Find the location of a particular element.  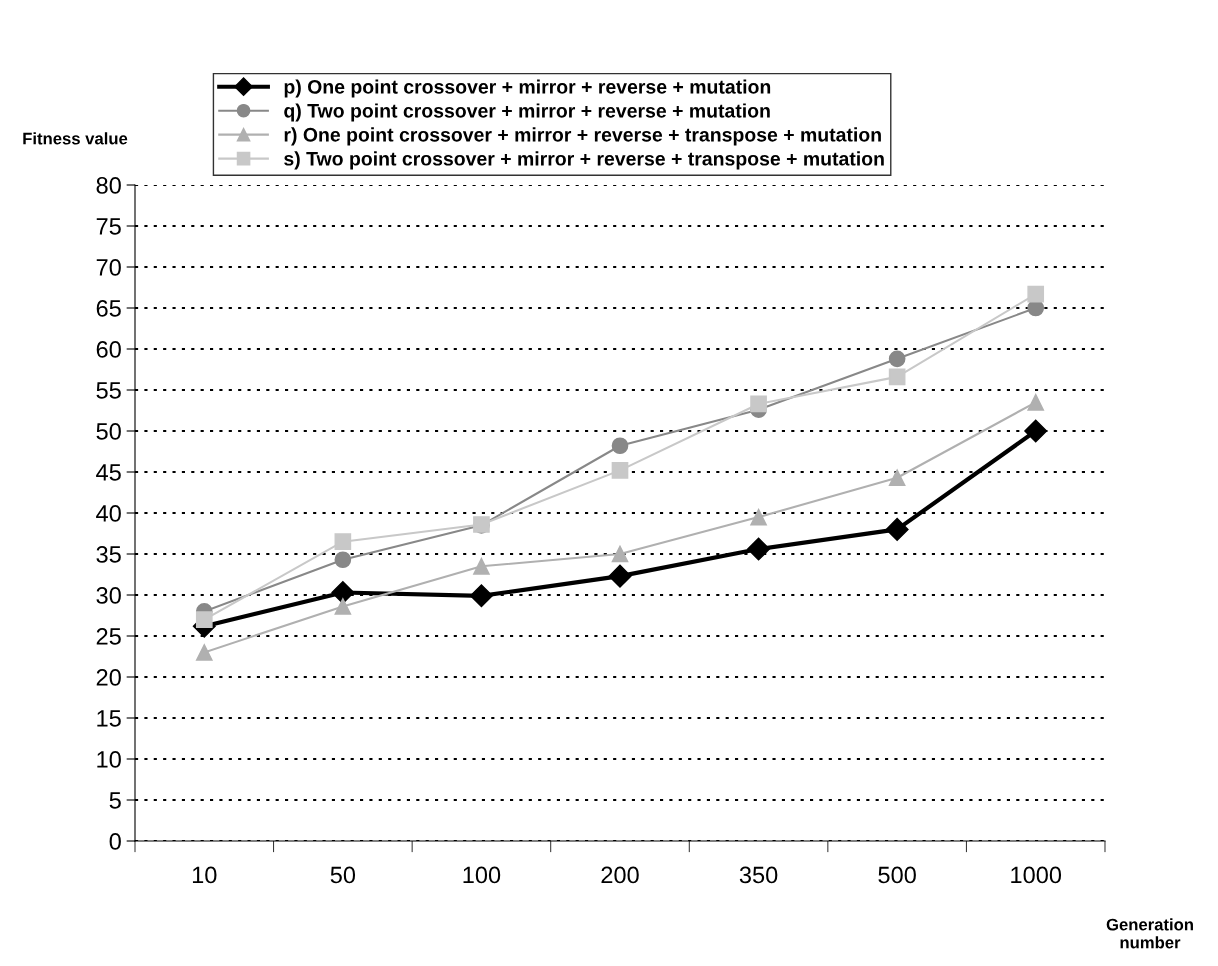

x-tick-label: 350 is located at coordinates (758, 875).